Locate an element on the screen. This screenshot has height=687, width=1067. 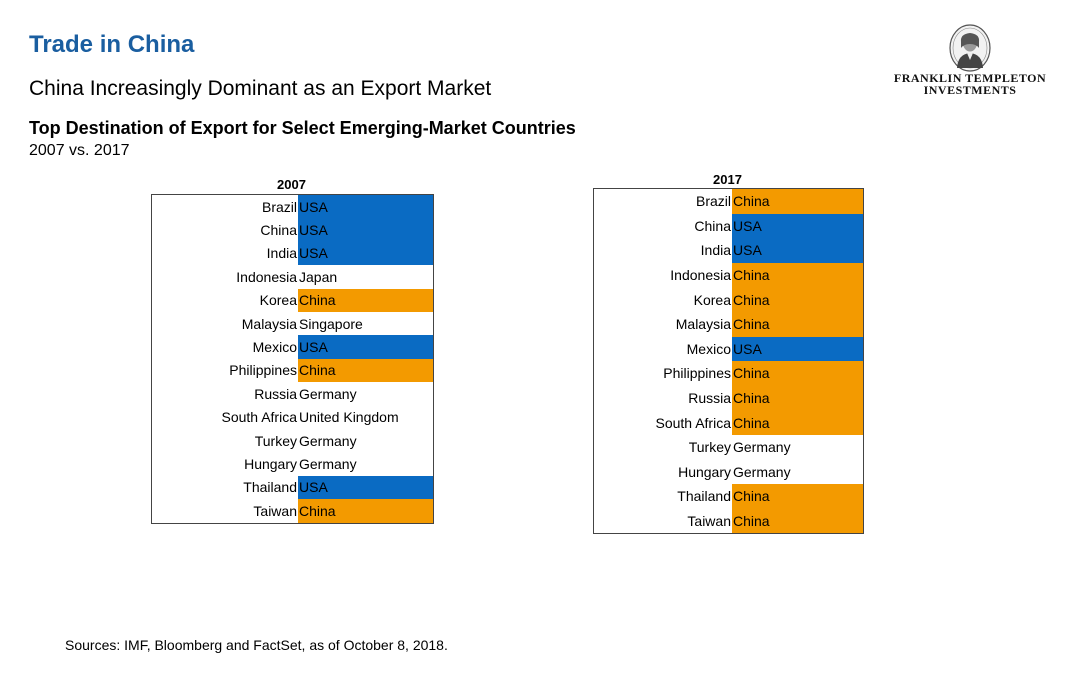
table-row: Russia China is located at coordinates (728, 398).